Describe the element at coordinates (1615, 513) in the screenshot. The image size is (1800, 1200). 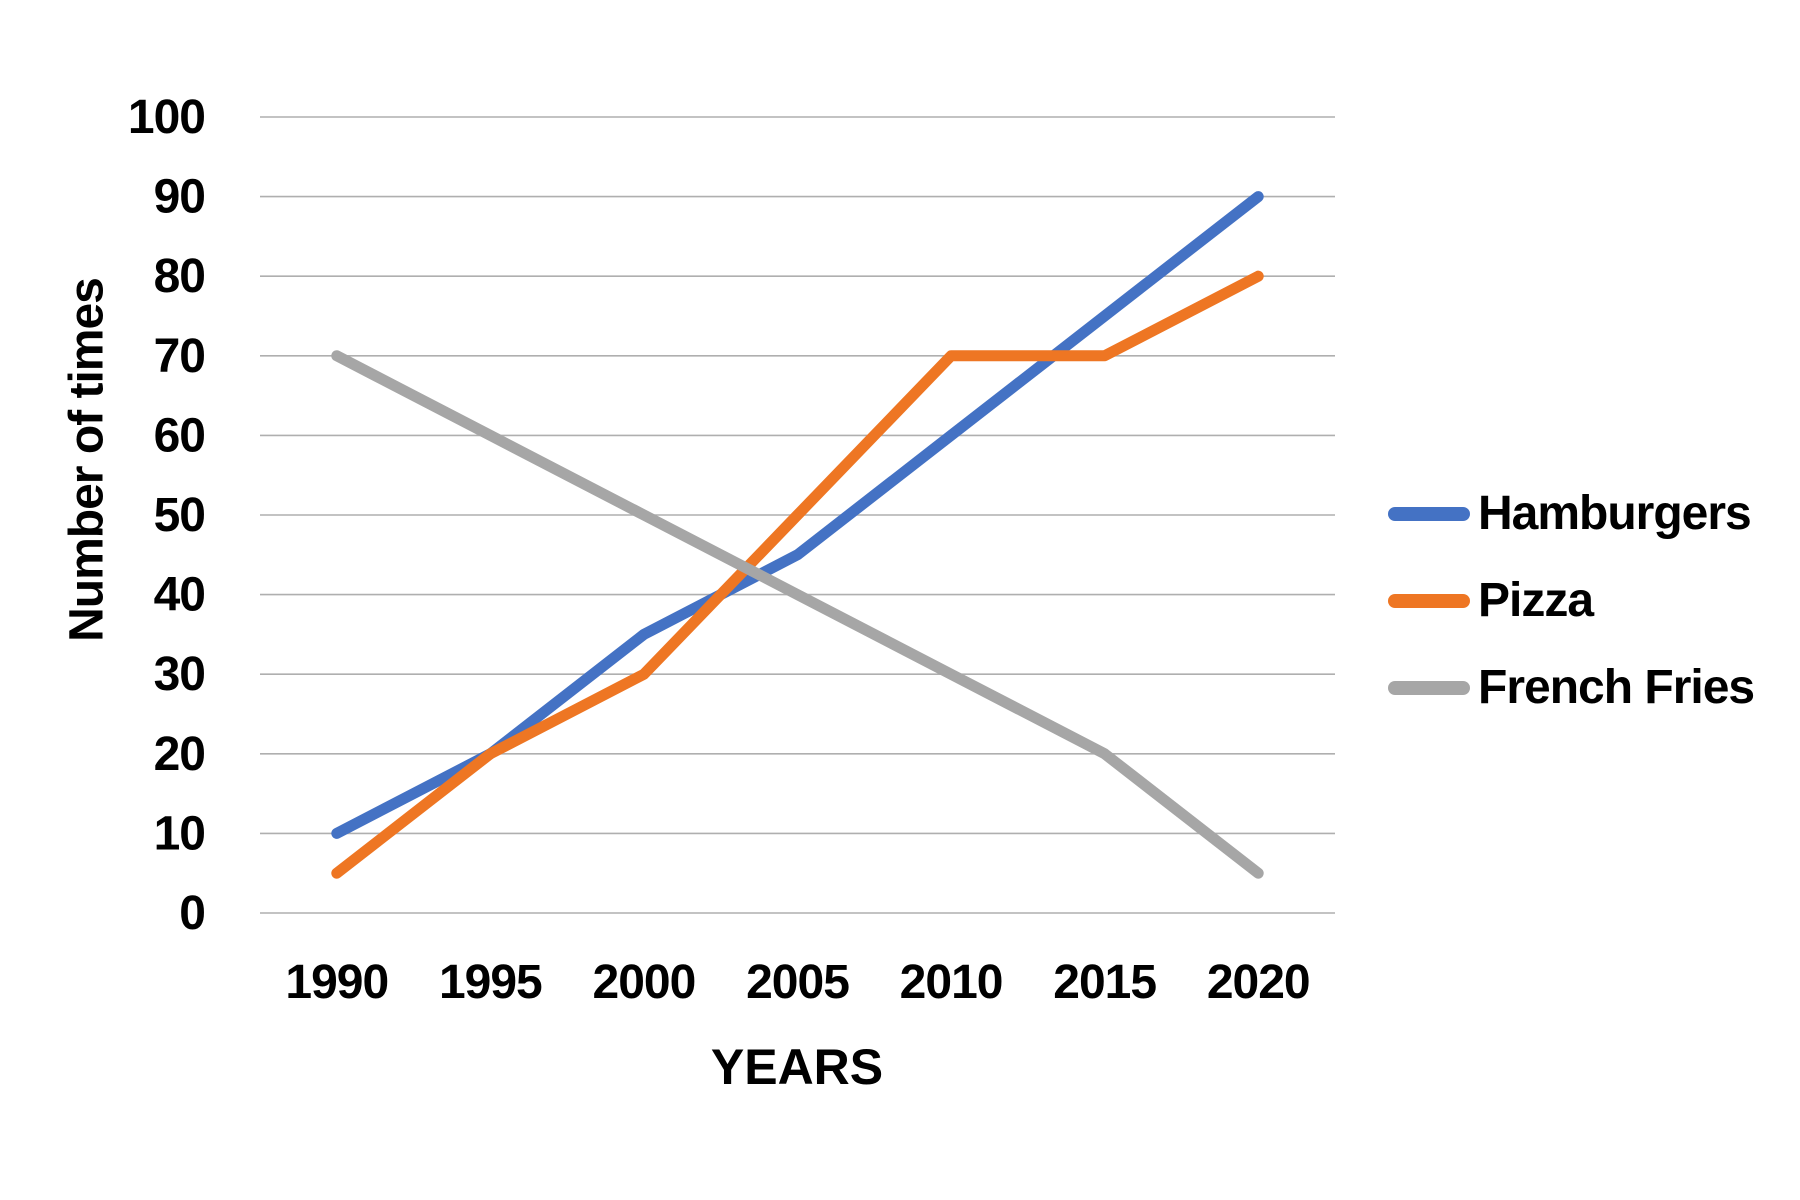
I see `legend-label-hamburgers: Hamburgers` at that location.